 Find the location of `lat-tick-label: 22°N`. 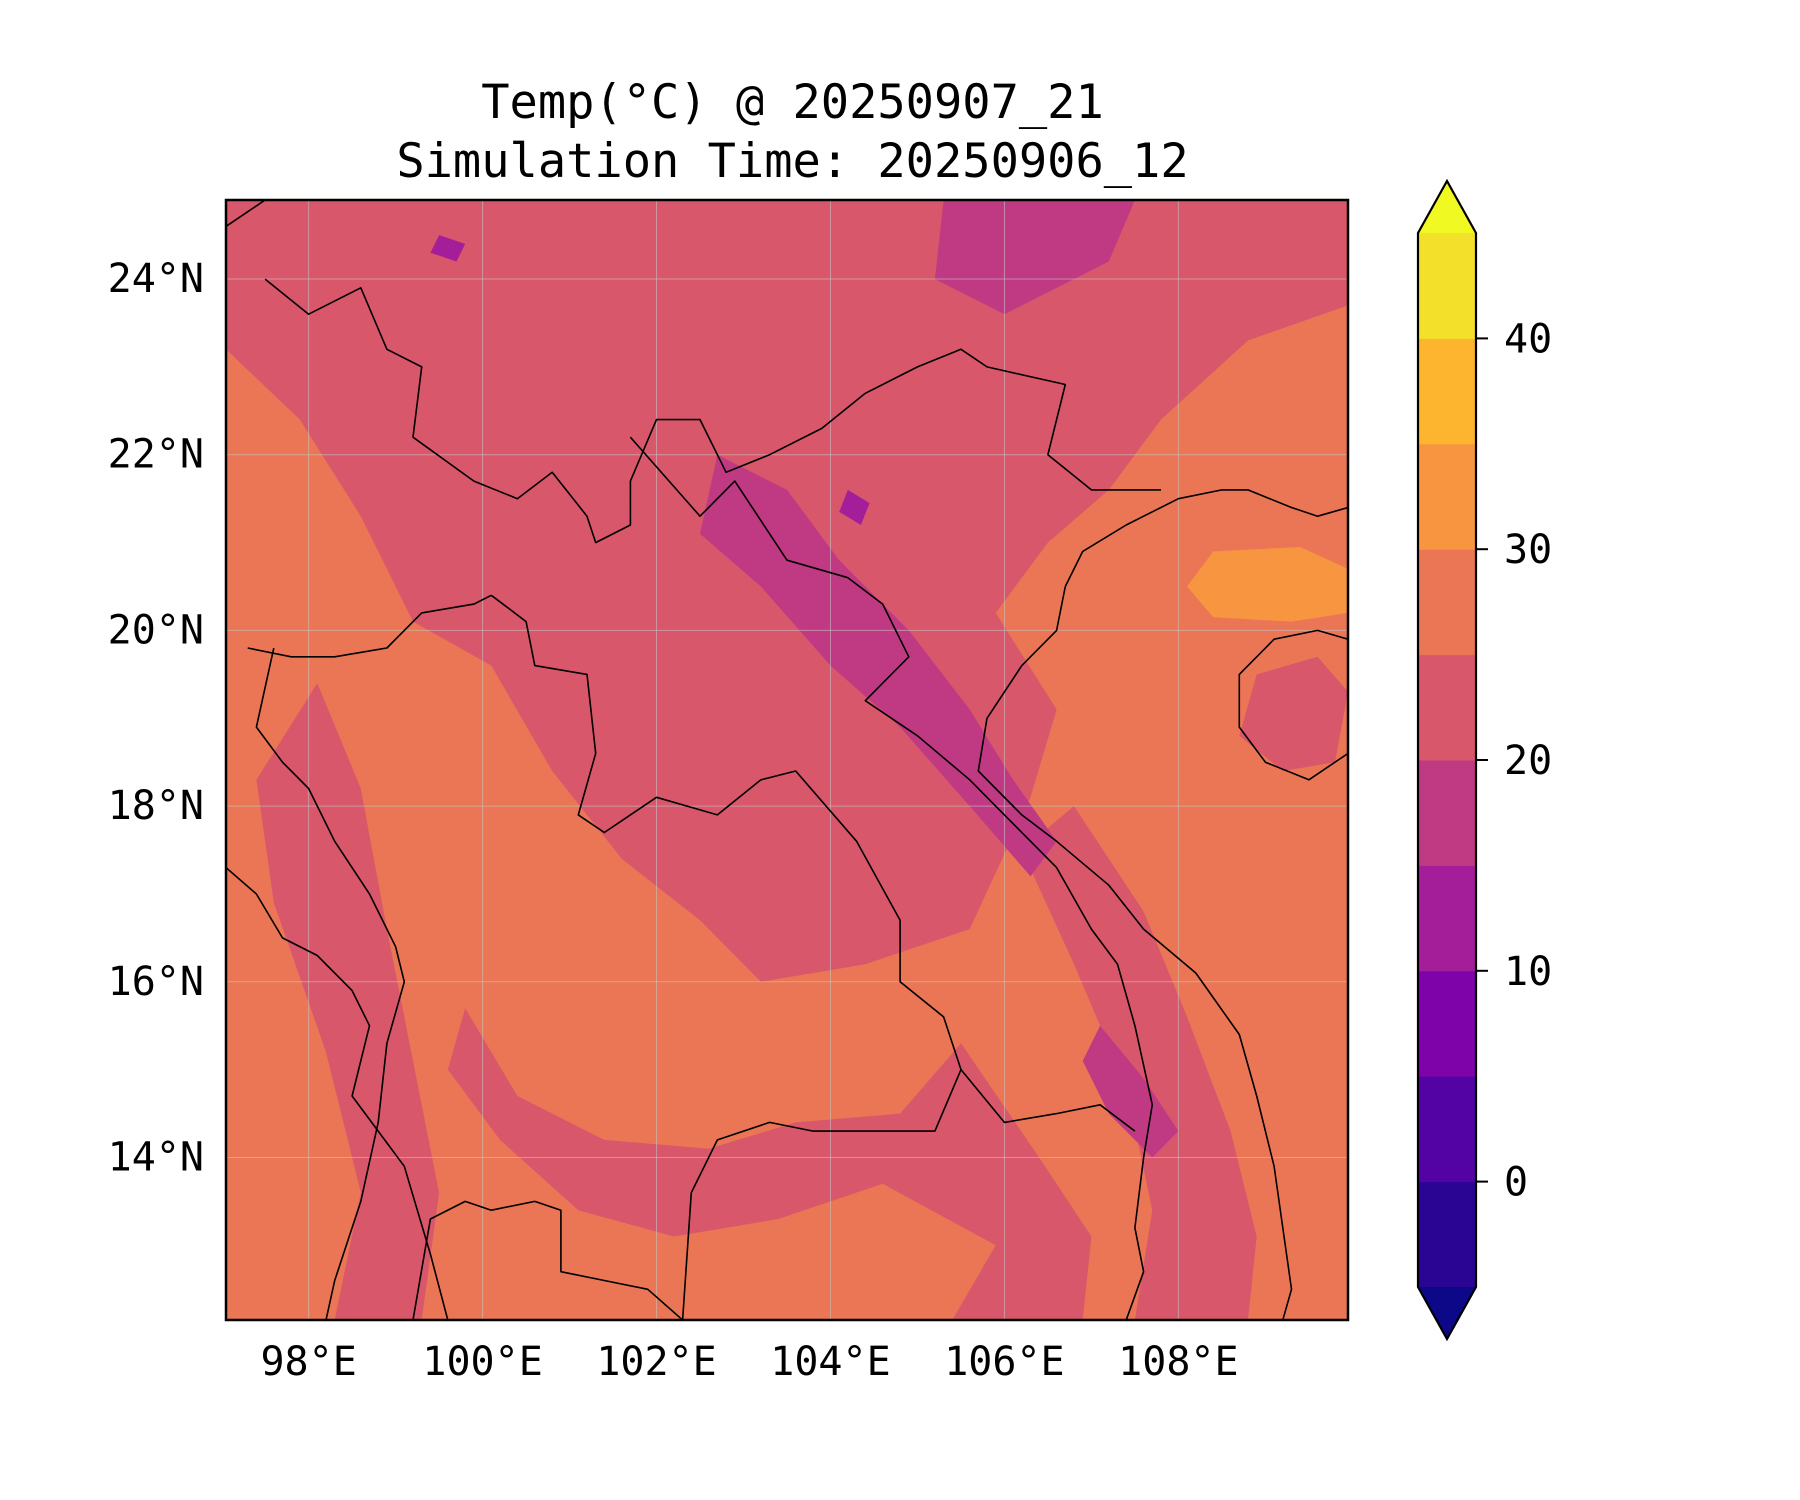

lat-tick-label: 22°N is located at coordinates (156, 455).